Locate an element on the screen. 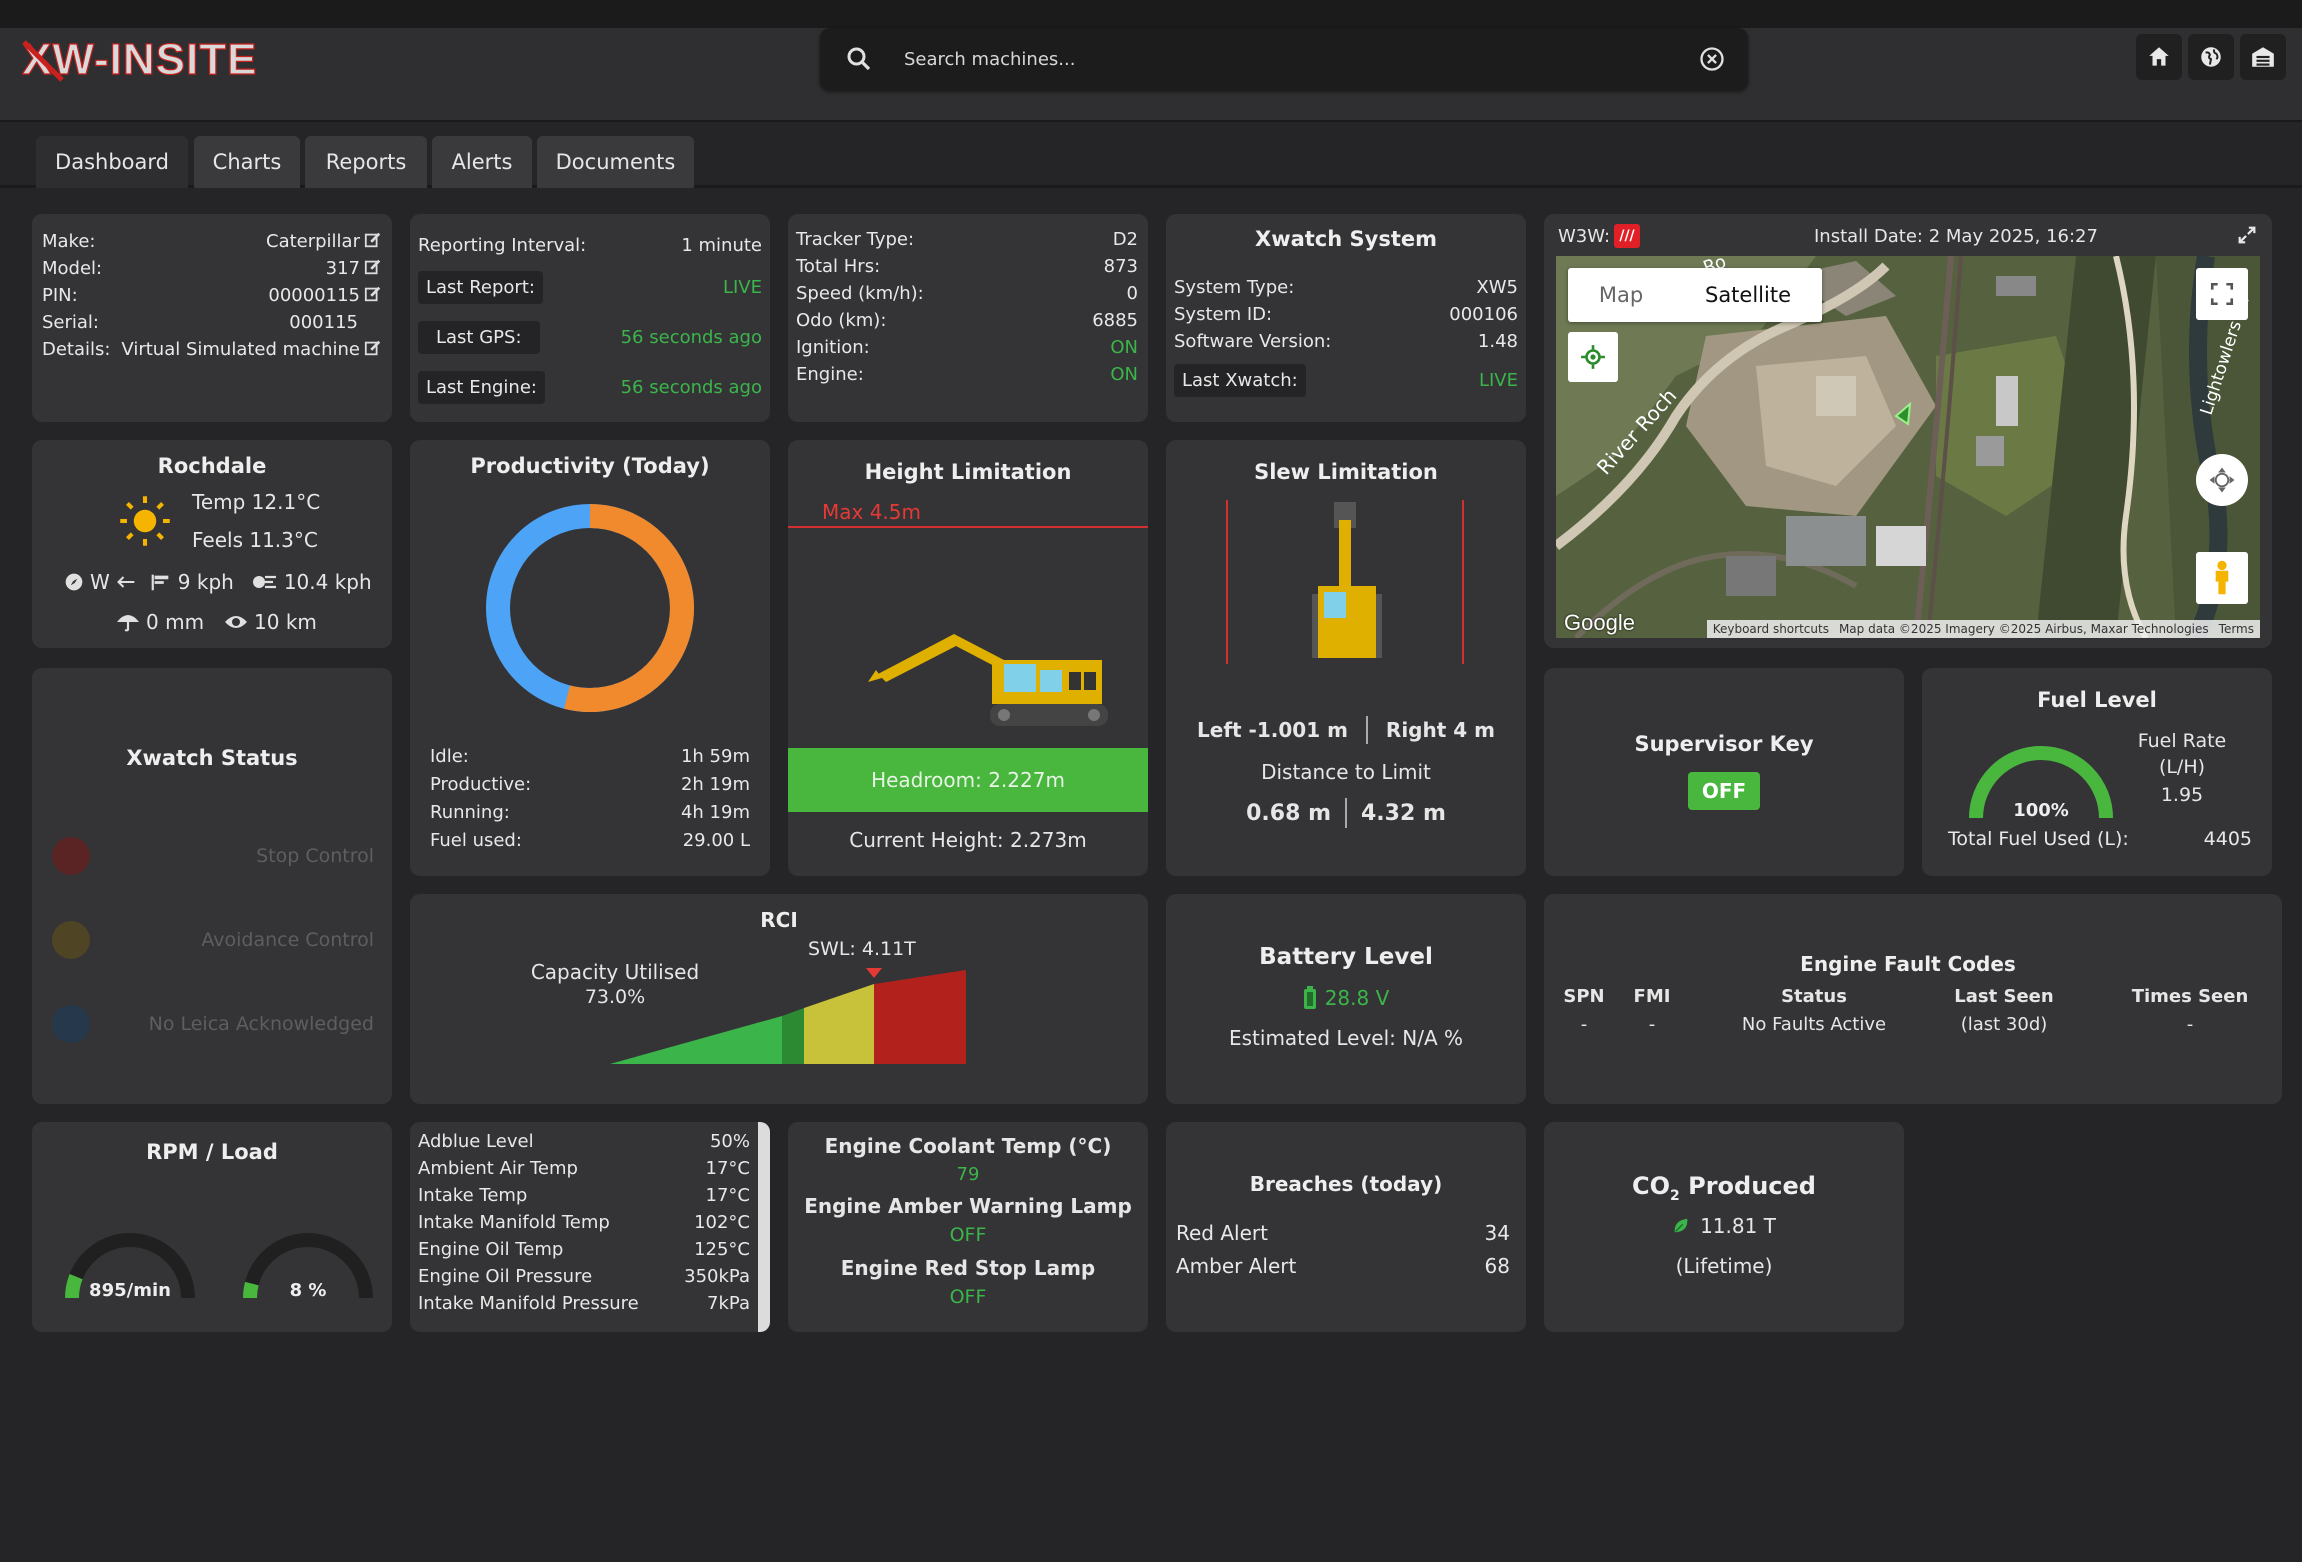  fullscreen-icon is located at coordinates (2222, 294).